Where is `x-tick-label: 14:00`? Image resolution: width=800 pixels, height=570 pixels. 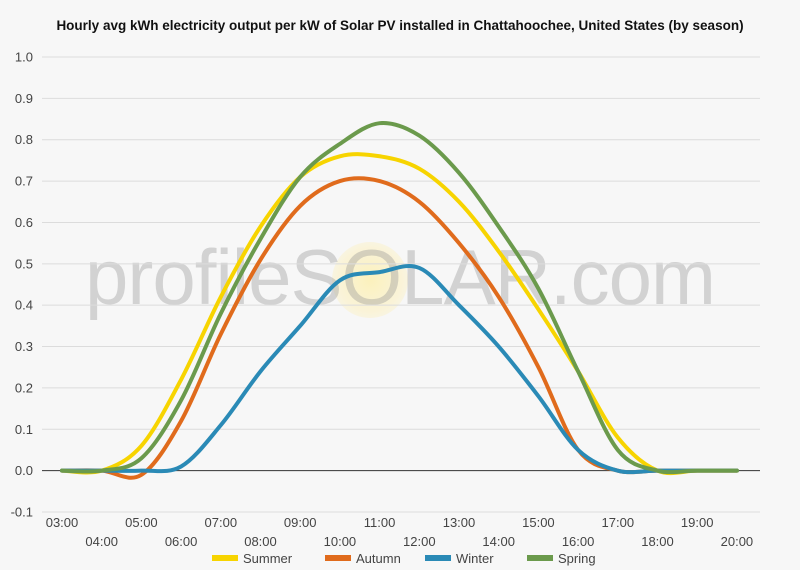
x-tick-label: 14:00 is located at coordinates (498, 541).